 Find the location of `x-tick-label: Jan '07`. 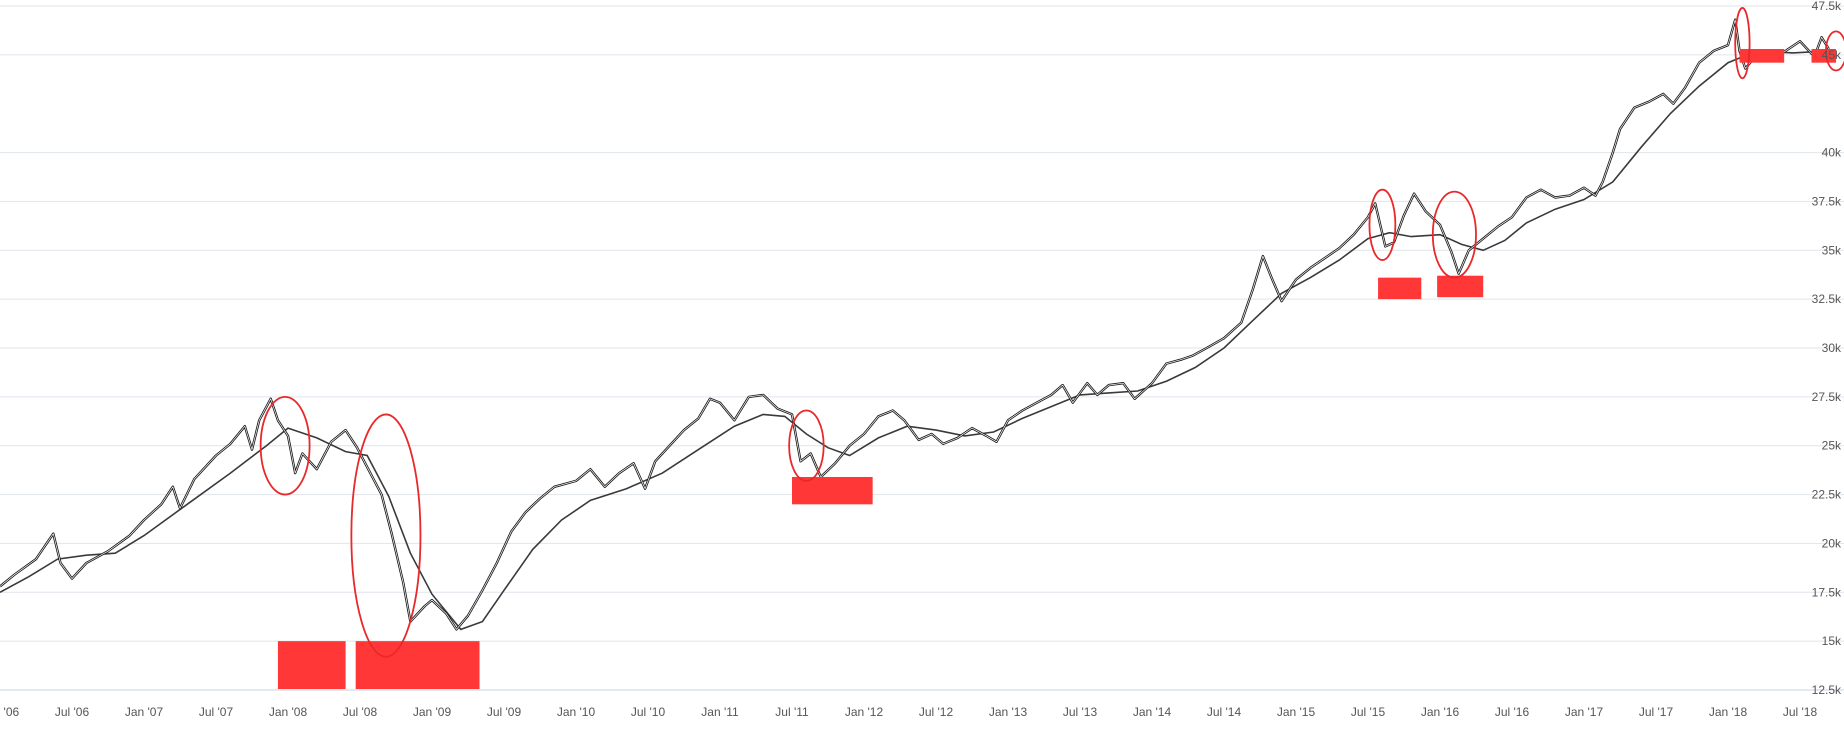

x-tick-label: Jan '07 is located at coordinates (144, 712).